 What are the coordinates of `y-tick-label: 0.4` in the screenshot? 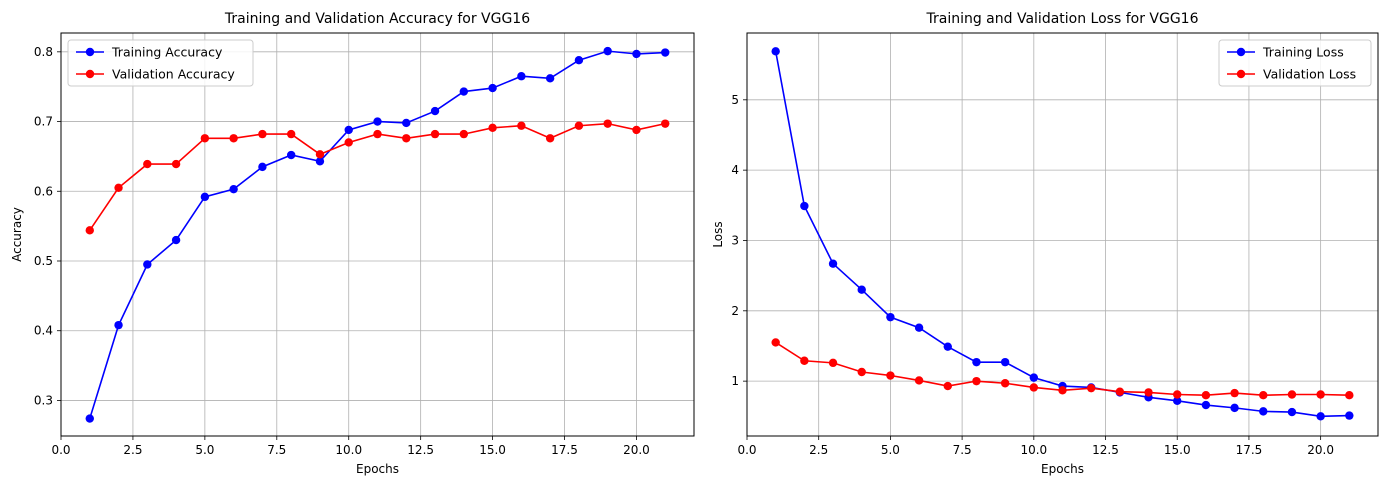 It's located at (43, 331).